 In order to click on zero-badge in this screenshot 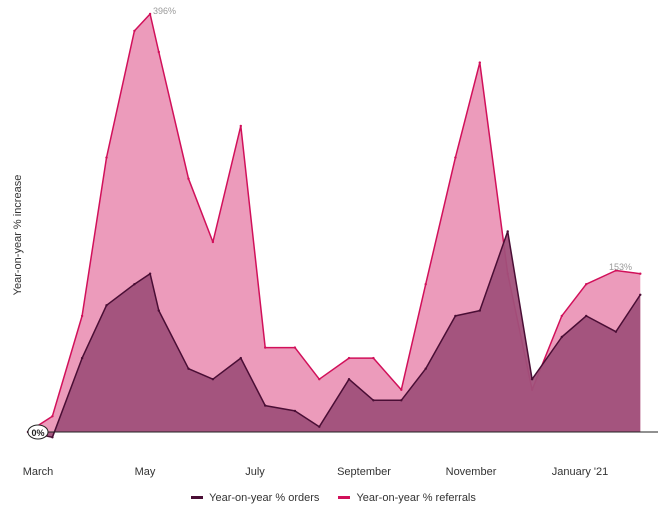, I will do `click(38, 432)`.